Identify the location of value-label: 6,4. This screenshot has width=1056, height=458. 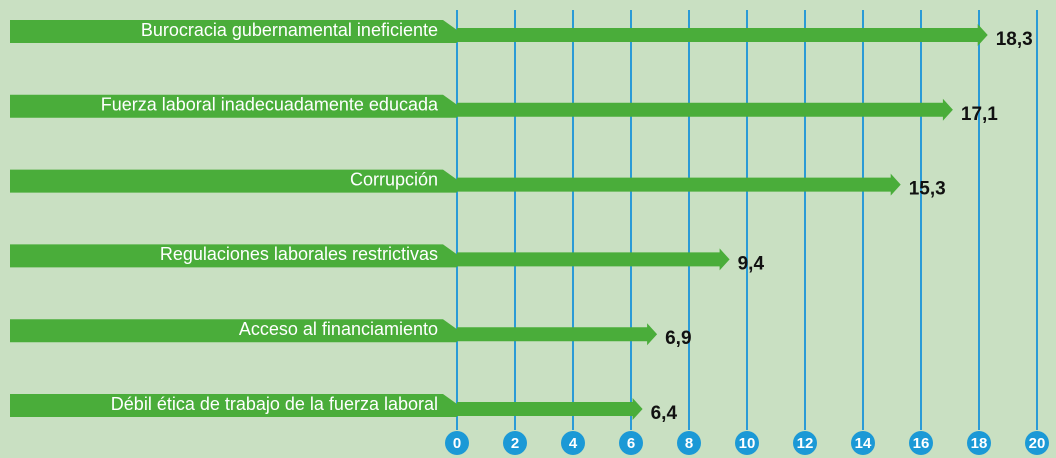
(664, 413).